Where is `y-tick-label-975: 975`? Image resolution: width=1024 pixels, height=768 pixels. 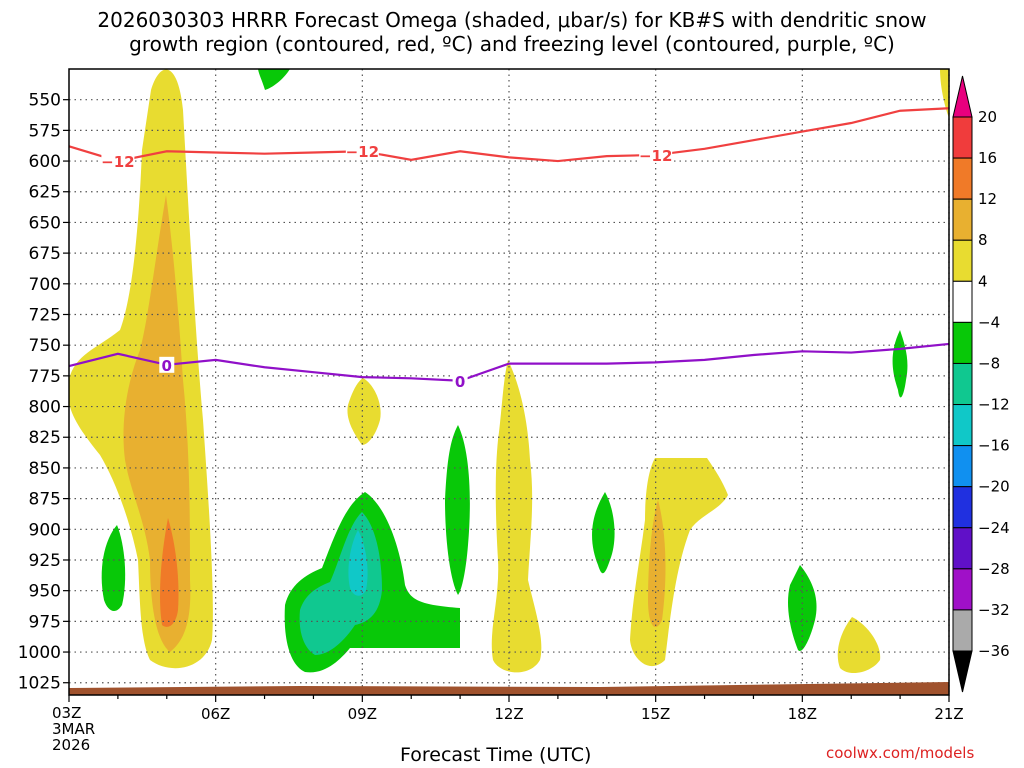 y-tick-label-975: 975 is located at coordinates (45, 622).